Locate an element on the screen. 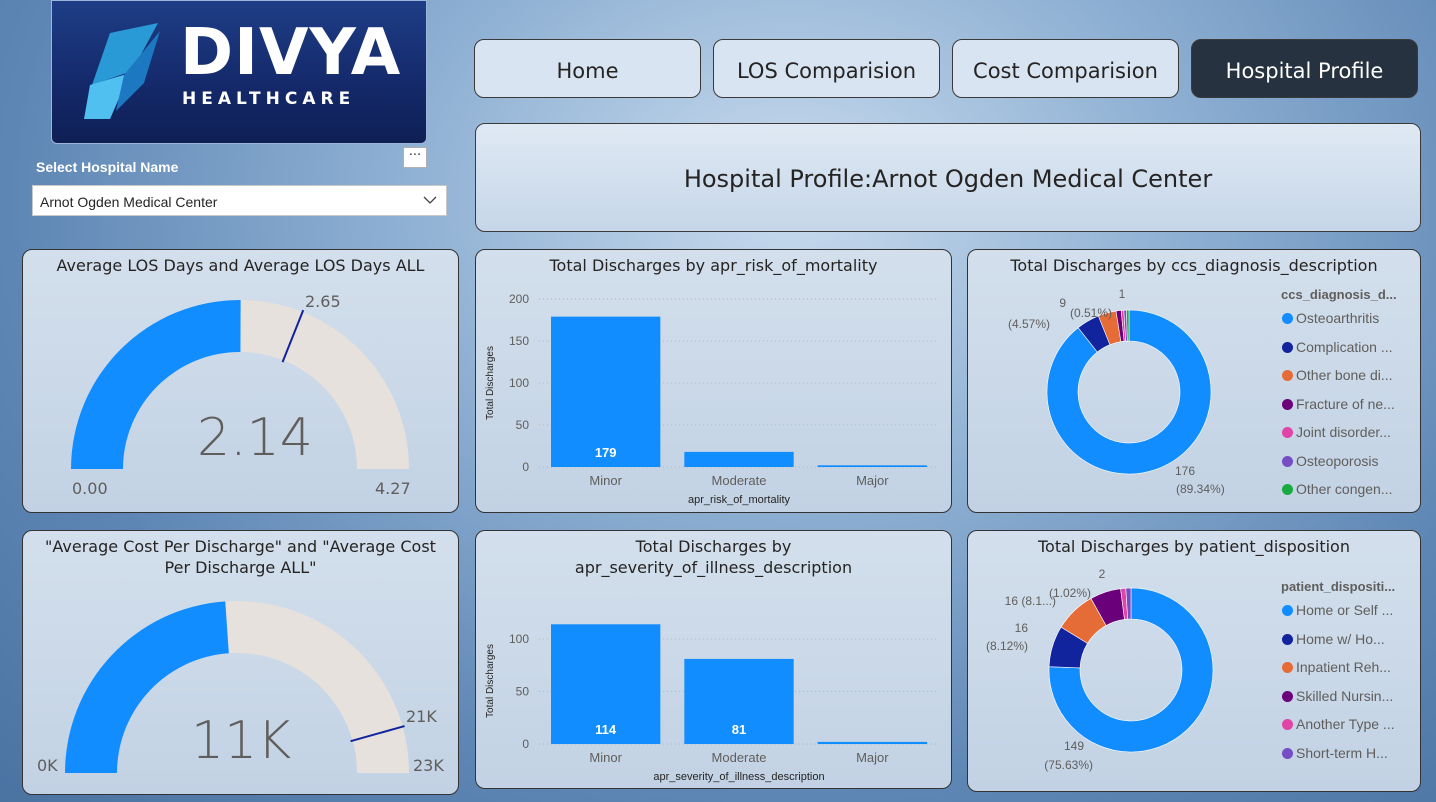 Image resolution: width=1436 pixels, height=802 pixels. donut-data-label: 1 is located at coordinates (1122, 294).